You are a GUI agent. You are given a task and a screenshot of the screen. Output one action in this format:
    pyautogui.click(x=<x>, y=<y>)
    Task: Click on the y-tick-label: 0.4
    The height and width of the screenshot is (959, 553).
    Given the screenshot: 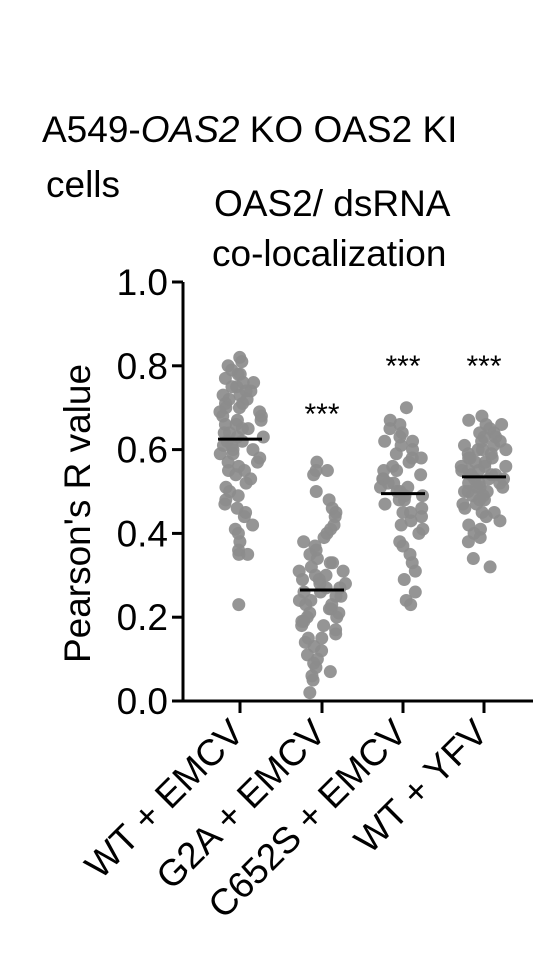 What is the action you would take?
    pyautogui.click(x=142, y=533)
    